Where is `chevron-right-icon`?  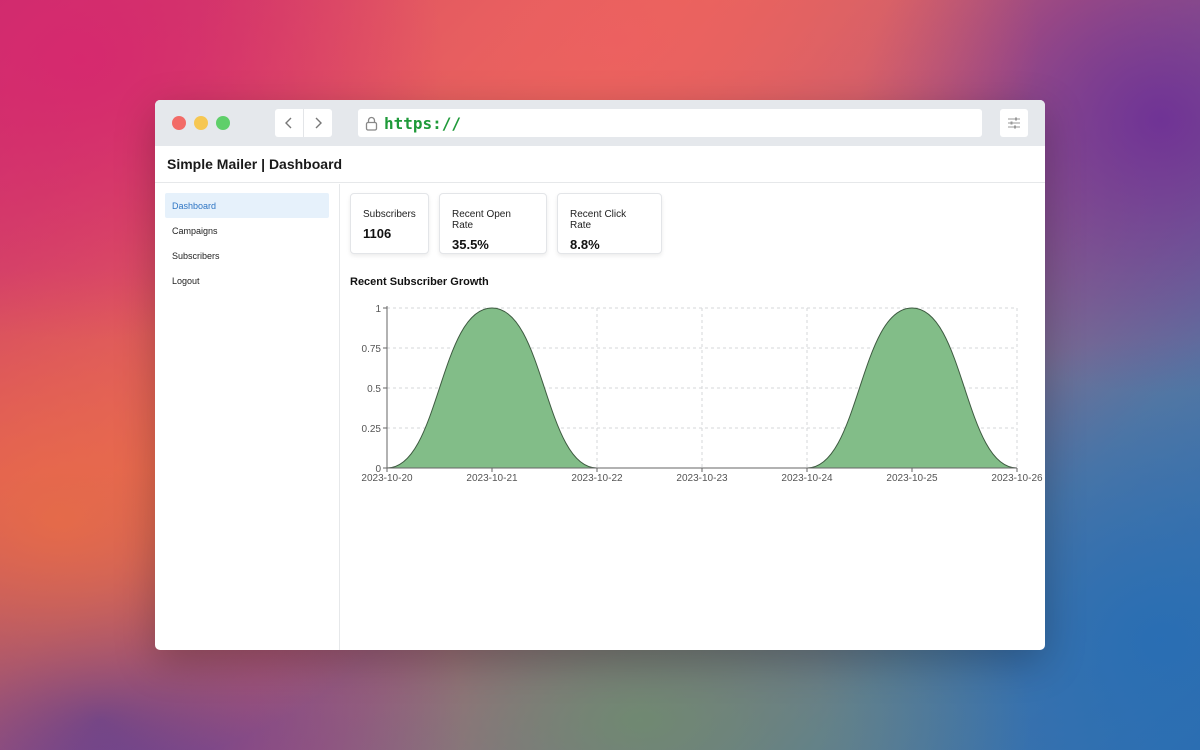
chevron-right-icon is located at coordinates (318, 123).